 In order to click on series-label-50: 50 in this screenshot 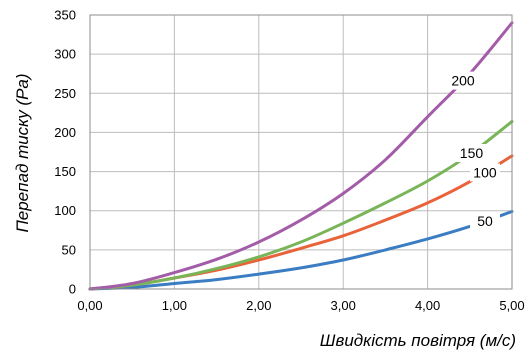, I will do `click(485, 221)`.